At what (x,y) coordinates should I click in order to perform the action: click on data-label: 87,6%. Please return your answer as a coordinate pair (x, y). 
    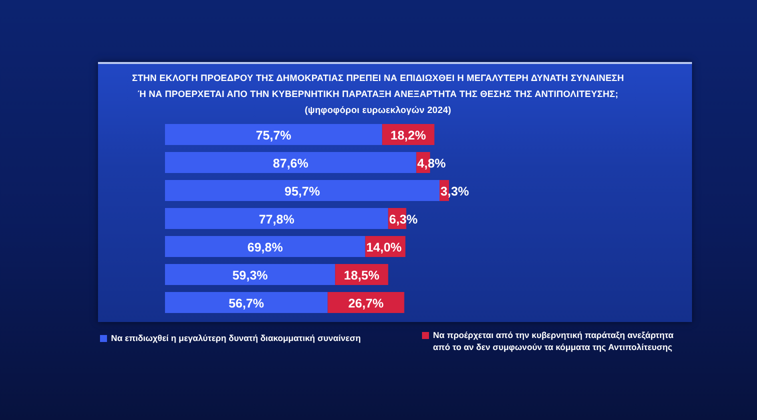
    Looking at the image, I should click on (290, 163).